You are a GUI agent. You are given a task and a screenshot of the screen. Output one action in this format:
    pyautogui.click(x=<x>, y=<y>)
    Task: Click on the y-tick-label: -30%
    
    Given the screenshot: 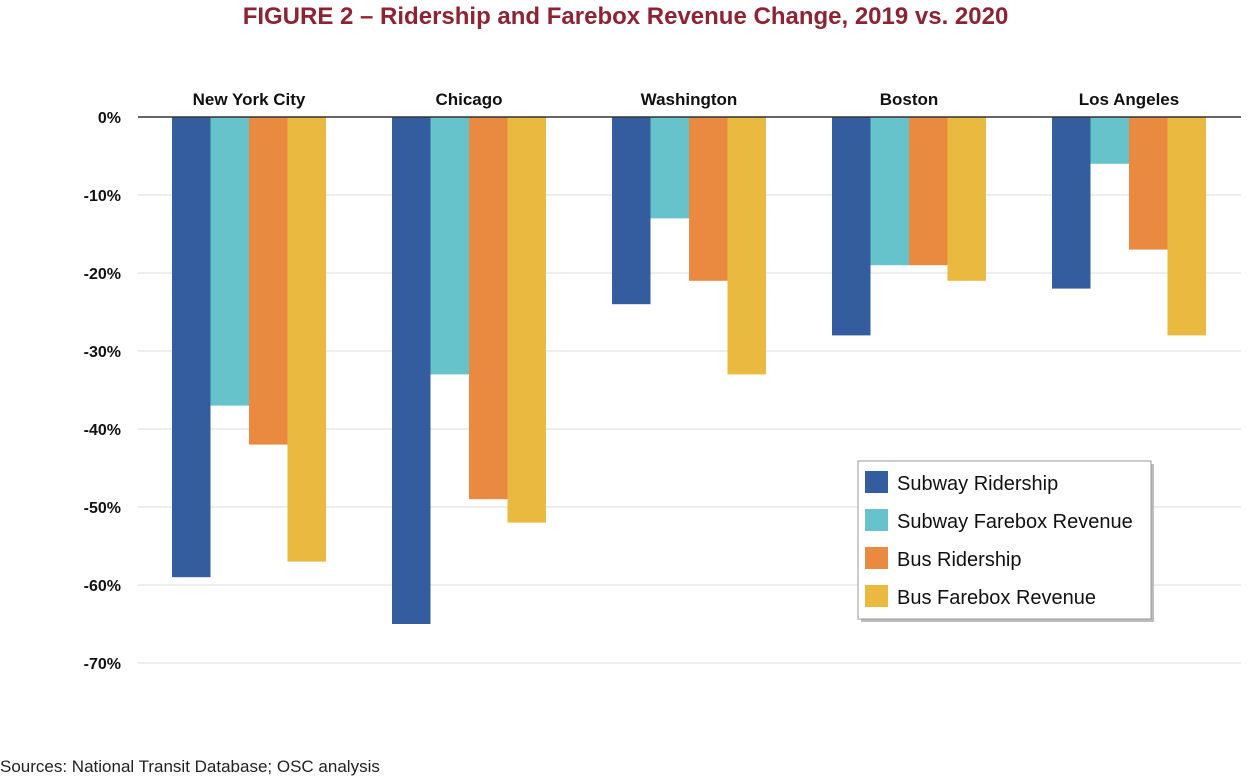 What is the action you would take?
    pyautogui.click(x=102, y=352)
    